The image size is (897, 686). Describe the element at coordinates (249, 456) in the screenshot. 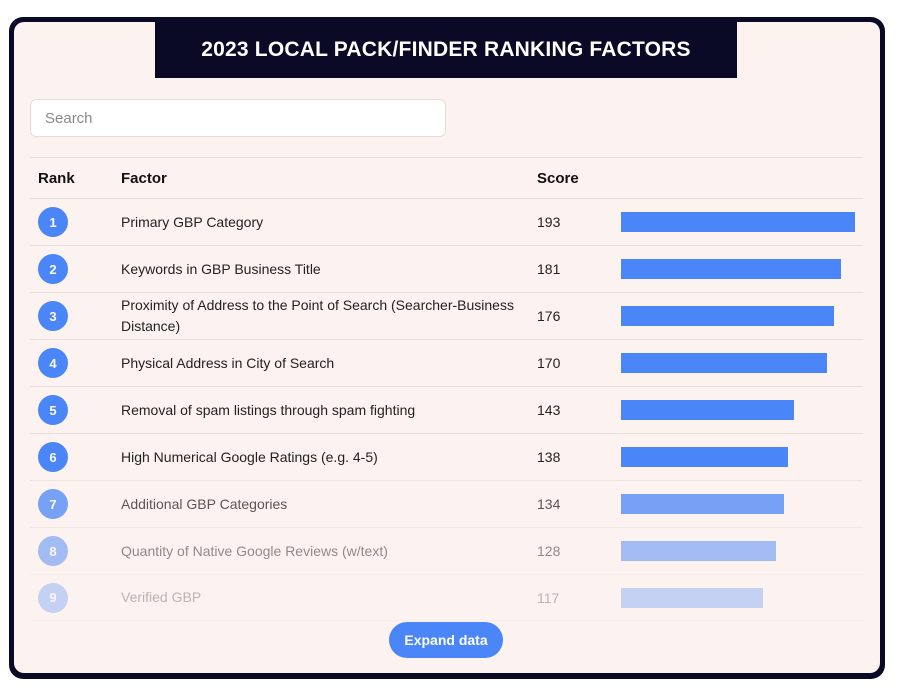

I see `factor-name: High Numerical Google Ratings (e.g. 4-5)` at that location.